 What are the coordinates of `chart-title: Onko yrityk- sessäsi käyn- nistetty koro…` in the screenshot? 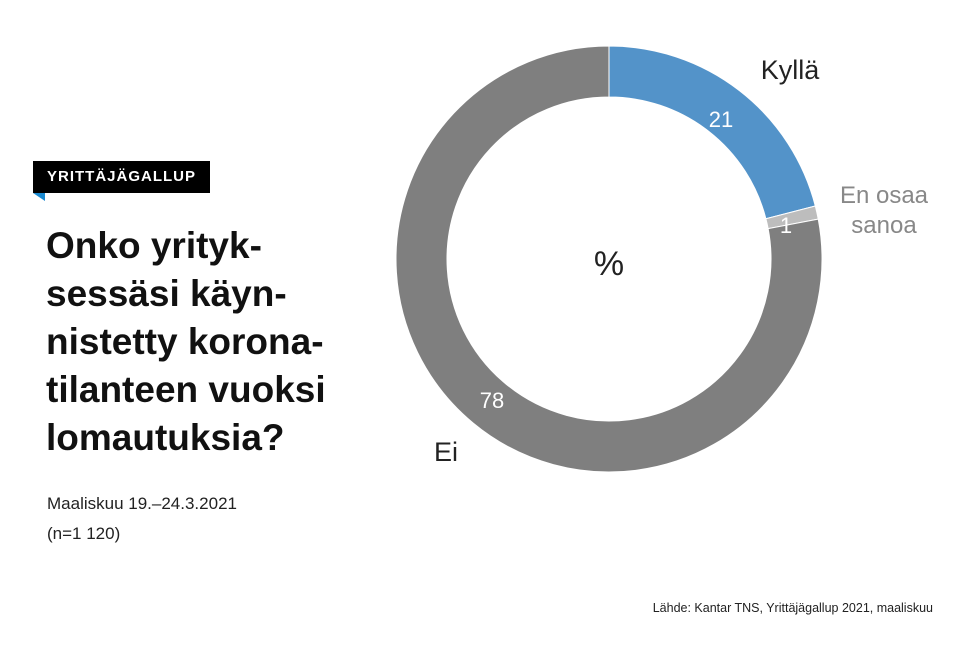 It's located at (211, 342).